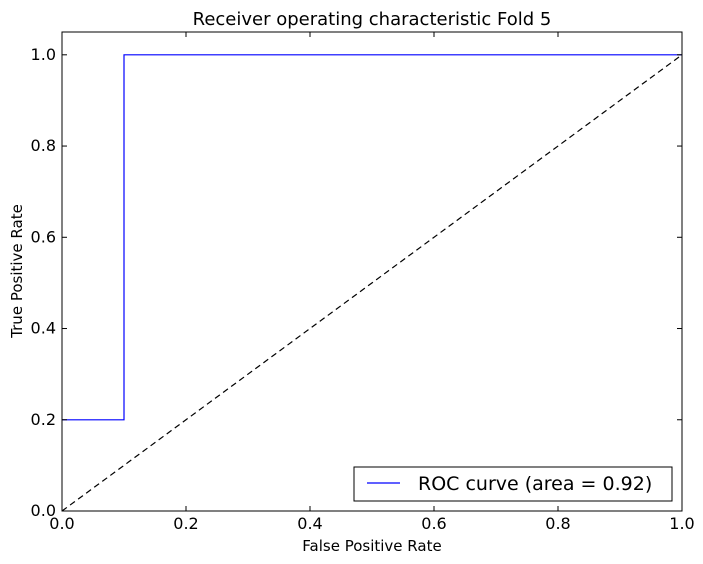  What do you see at coordinates (372, 19) in the screenshot?
I see `chart-title: Receiver operating characteristic Fold 5` at bounding box center [372, 19].